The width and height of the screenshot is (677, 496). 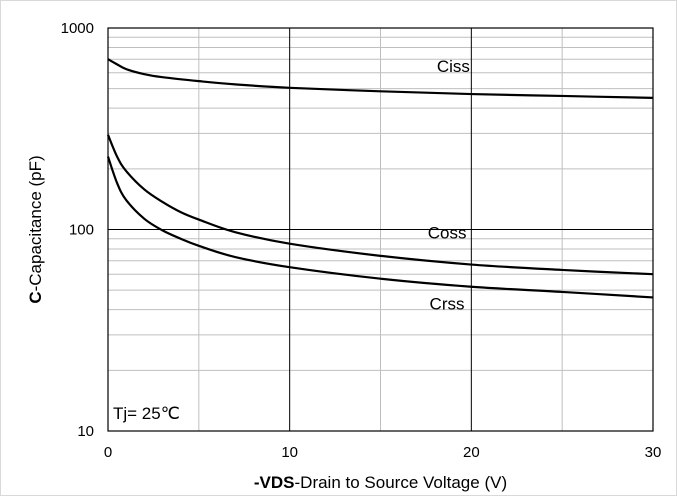 I want to click on y-axis-title-text: -Capacitance (pF), so click(x=35, y=223).